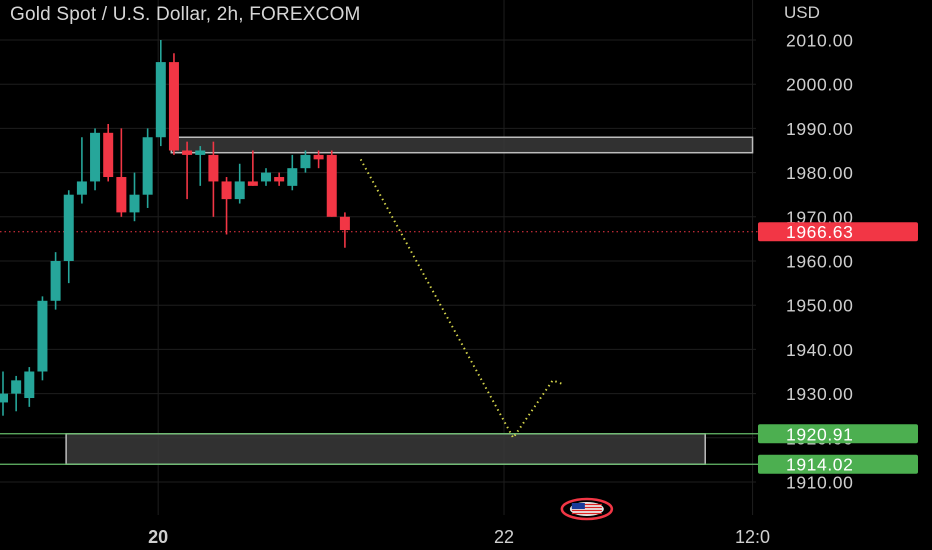  What do you see at coordinates (819, 306) in the screenshot?
I see `y-tick-label: 1950.00` at bounding box center [819, 306].